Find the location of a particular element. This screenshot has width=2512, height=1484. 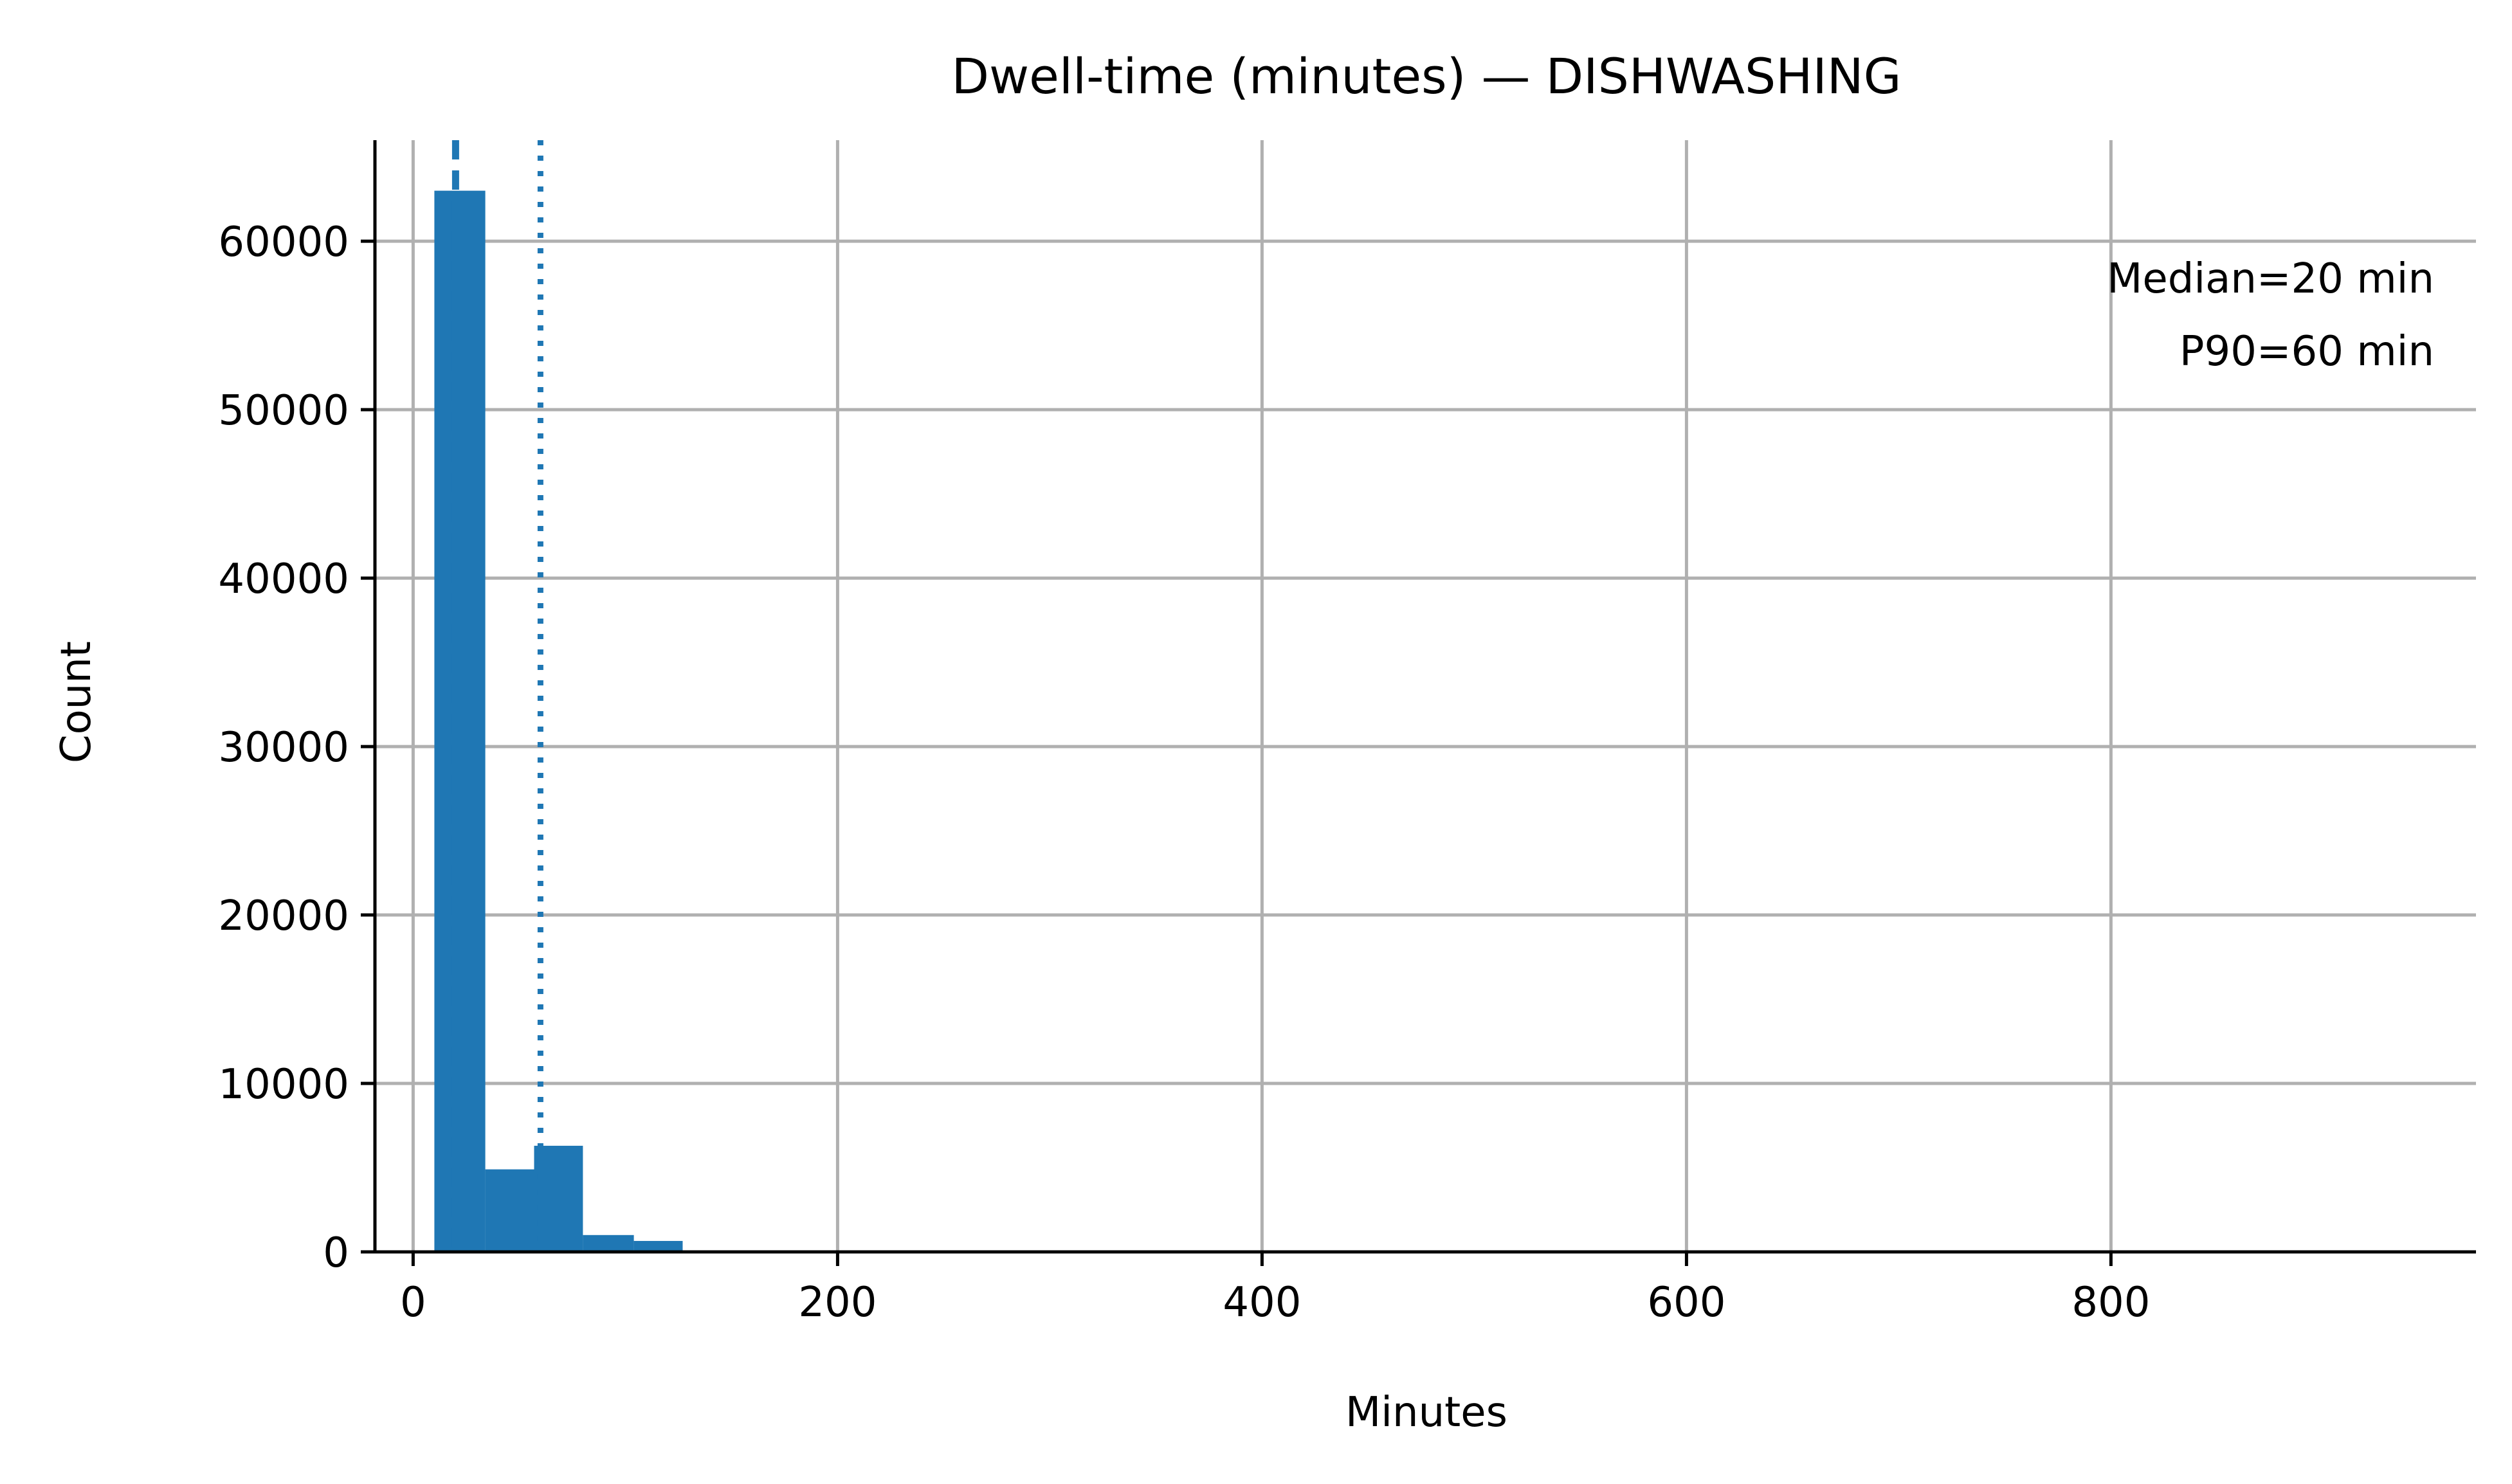

y-axis-label: Count is located at coordinates (76, 702).